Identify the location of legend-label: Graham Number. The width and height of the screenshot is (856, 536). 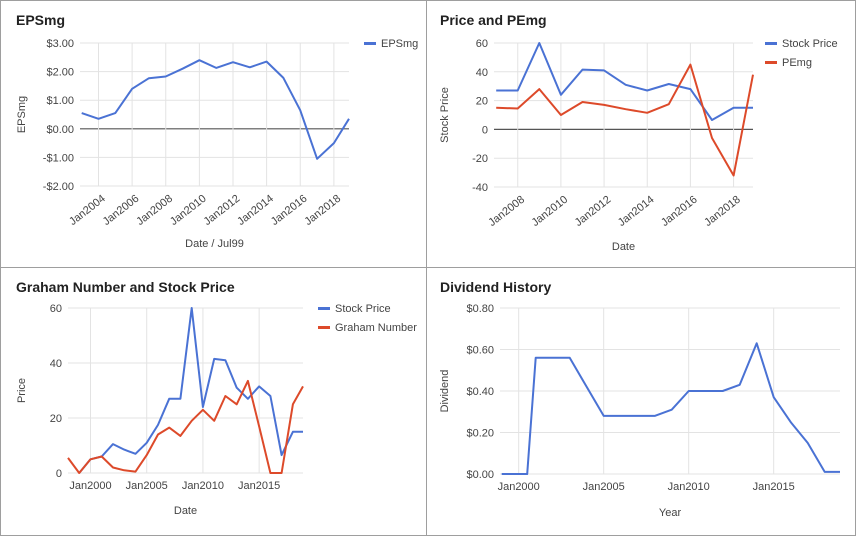
(376, 328).